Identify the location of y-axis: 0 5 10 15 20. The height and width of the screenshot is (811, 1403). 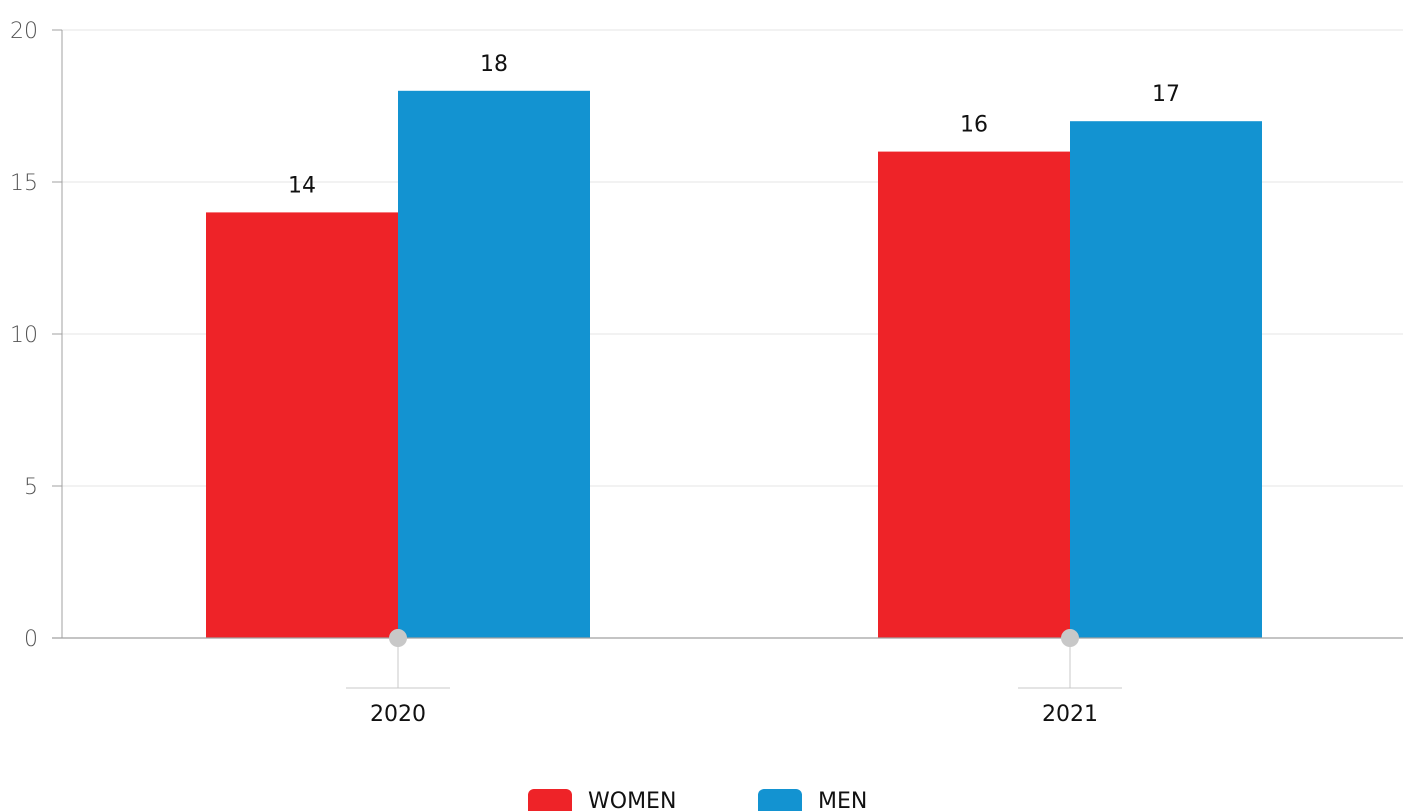
(36, 335).